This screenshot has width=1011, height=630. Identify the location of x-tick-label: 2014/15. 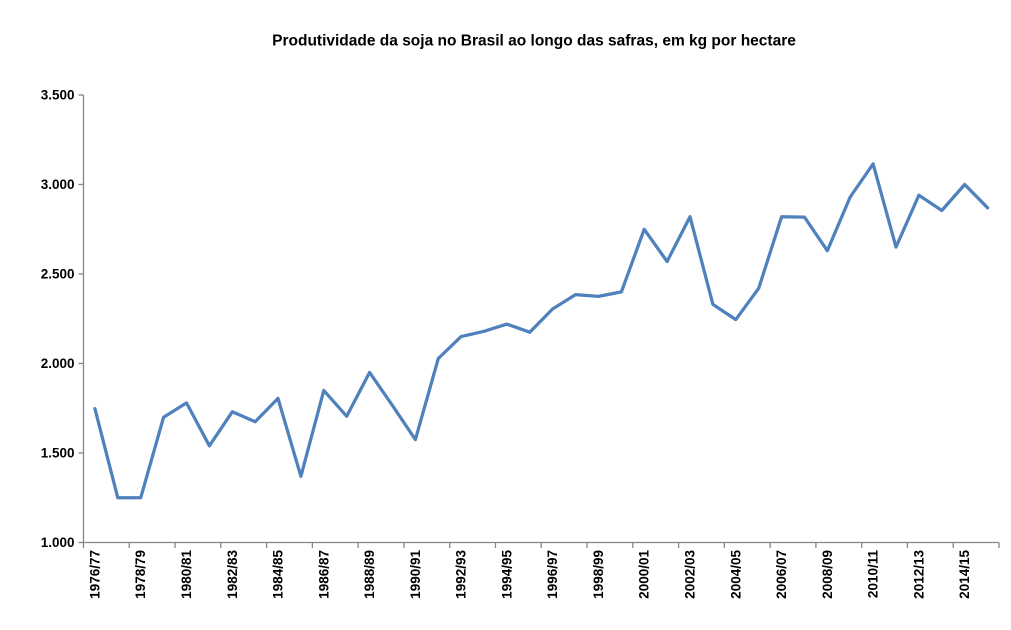
(964, 574).